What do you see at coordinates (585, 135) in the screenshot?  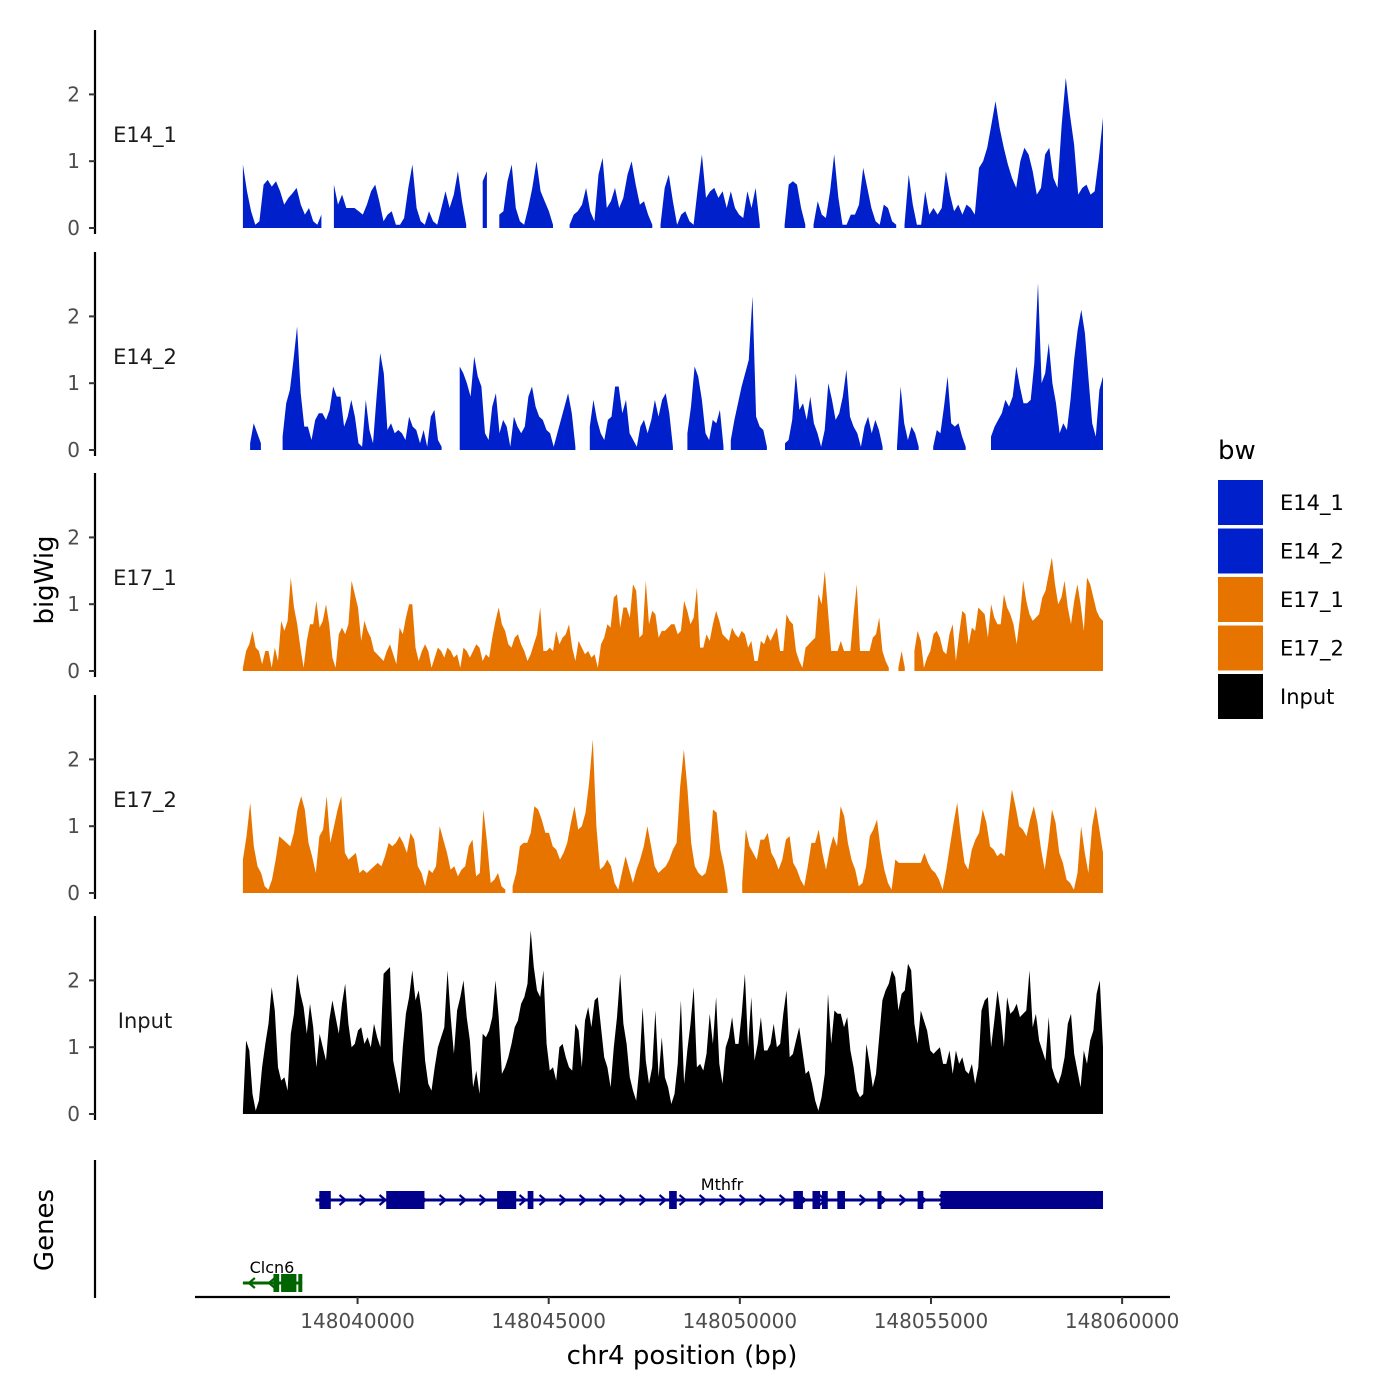 I see `track-e14-1: 0 1 2 E14_1` at bounding box center [585, 135].